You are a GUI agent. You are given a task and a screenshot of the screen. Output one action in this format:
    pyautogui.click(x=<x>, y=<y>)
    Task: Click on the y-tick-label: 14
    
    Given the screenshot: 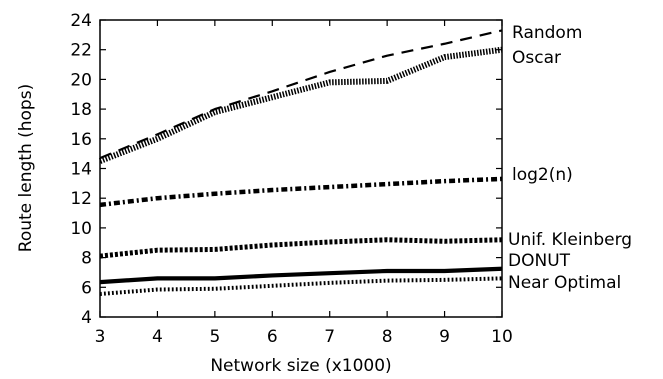 What is the action you would take?
    pyautogui.click(x=81, y=170)
    